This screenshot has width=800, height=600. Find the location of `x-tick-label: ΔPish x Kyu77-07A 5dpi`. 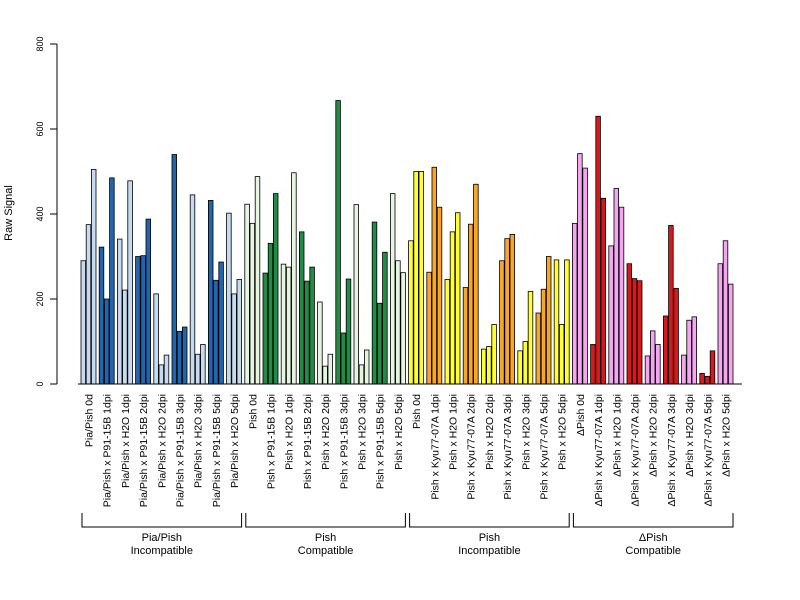

x-tick-label: ΔPish x Kyu77-07A 5dpi is located at coordinates (708, 450).